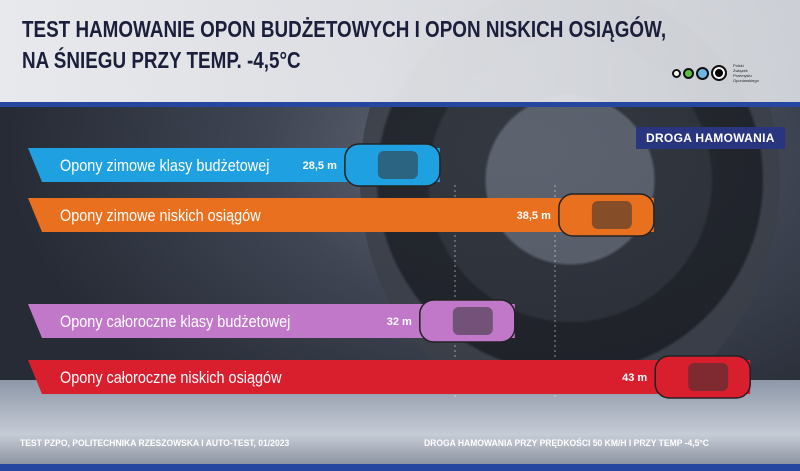 This screenshot has width=800, height=471. I want to click on category-label-0: Opony zimowe klasy budżetowej, so click(164, 166).